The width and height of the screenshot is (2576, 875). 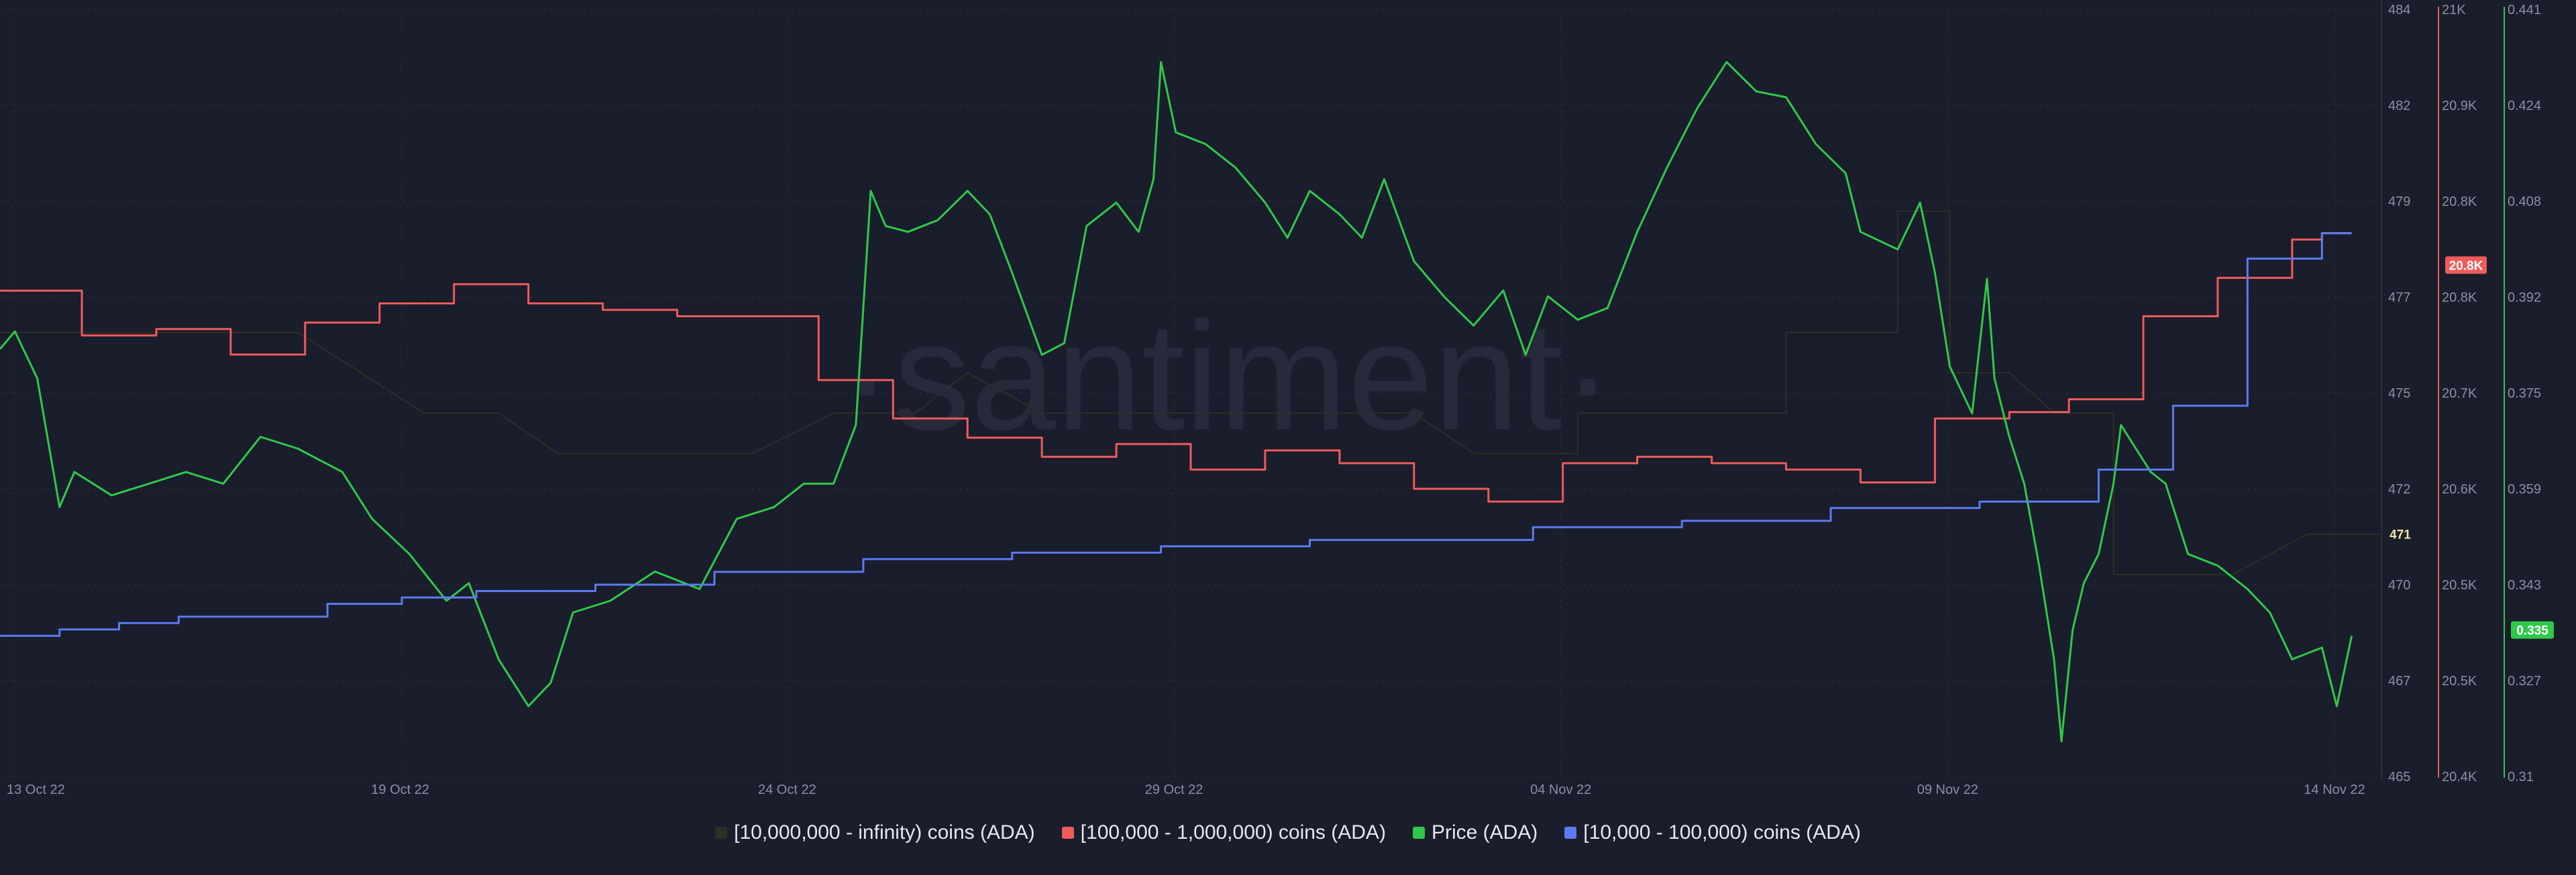 I want to click on legend-item: Price (ADA), so click(x=1475, y=832).